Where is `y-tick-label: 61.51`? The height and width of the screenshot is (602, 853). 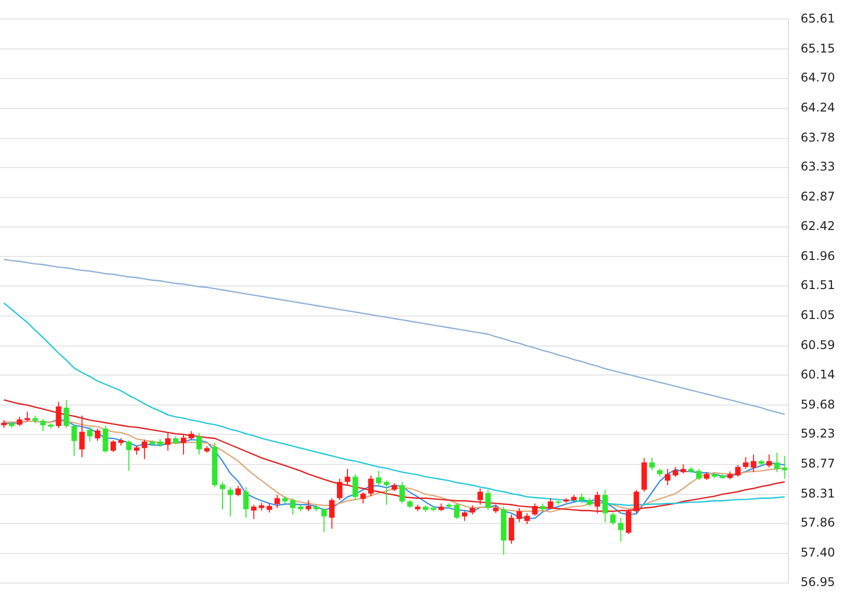 y-tick-label: 61.51 is located at coordinates (818, 285).